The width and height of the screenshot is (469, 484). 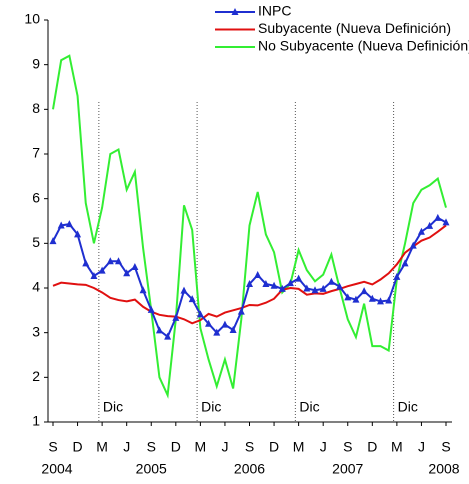 What do you see at coordinates (36, 63) in the screenshot?
I see `y-tick-label: 9` at bounding box center [36, 63].